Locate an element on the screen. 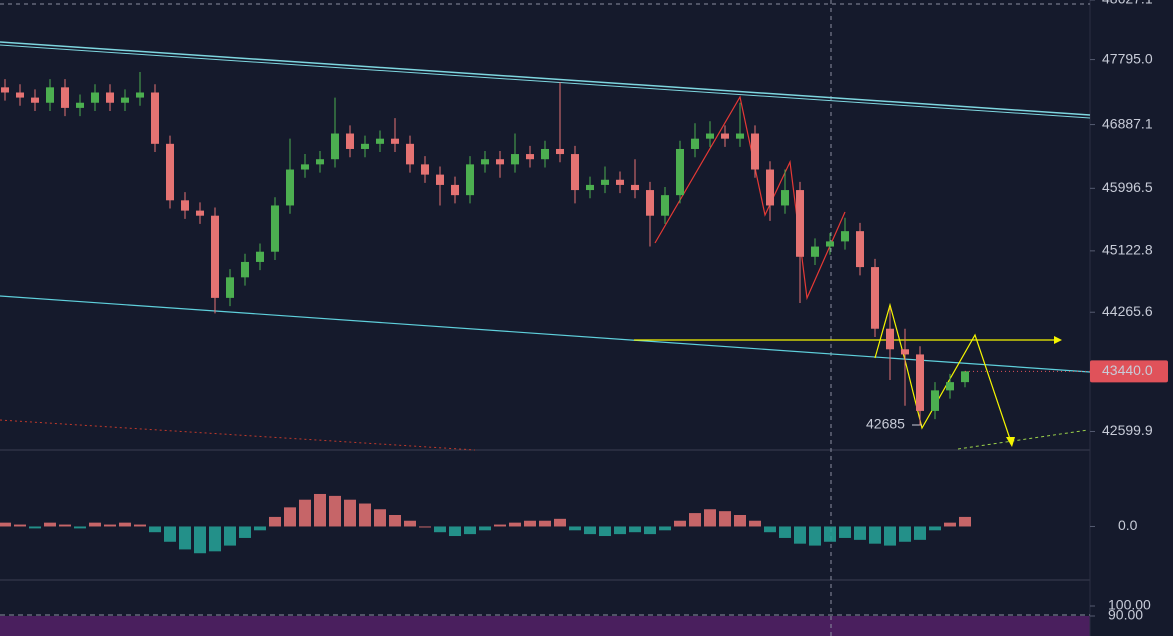 The height and width of the screenshot is (636, 1173). stoch-tick-label: 90.00 is located at coordinates (1125, 615).